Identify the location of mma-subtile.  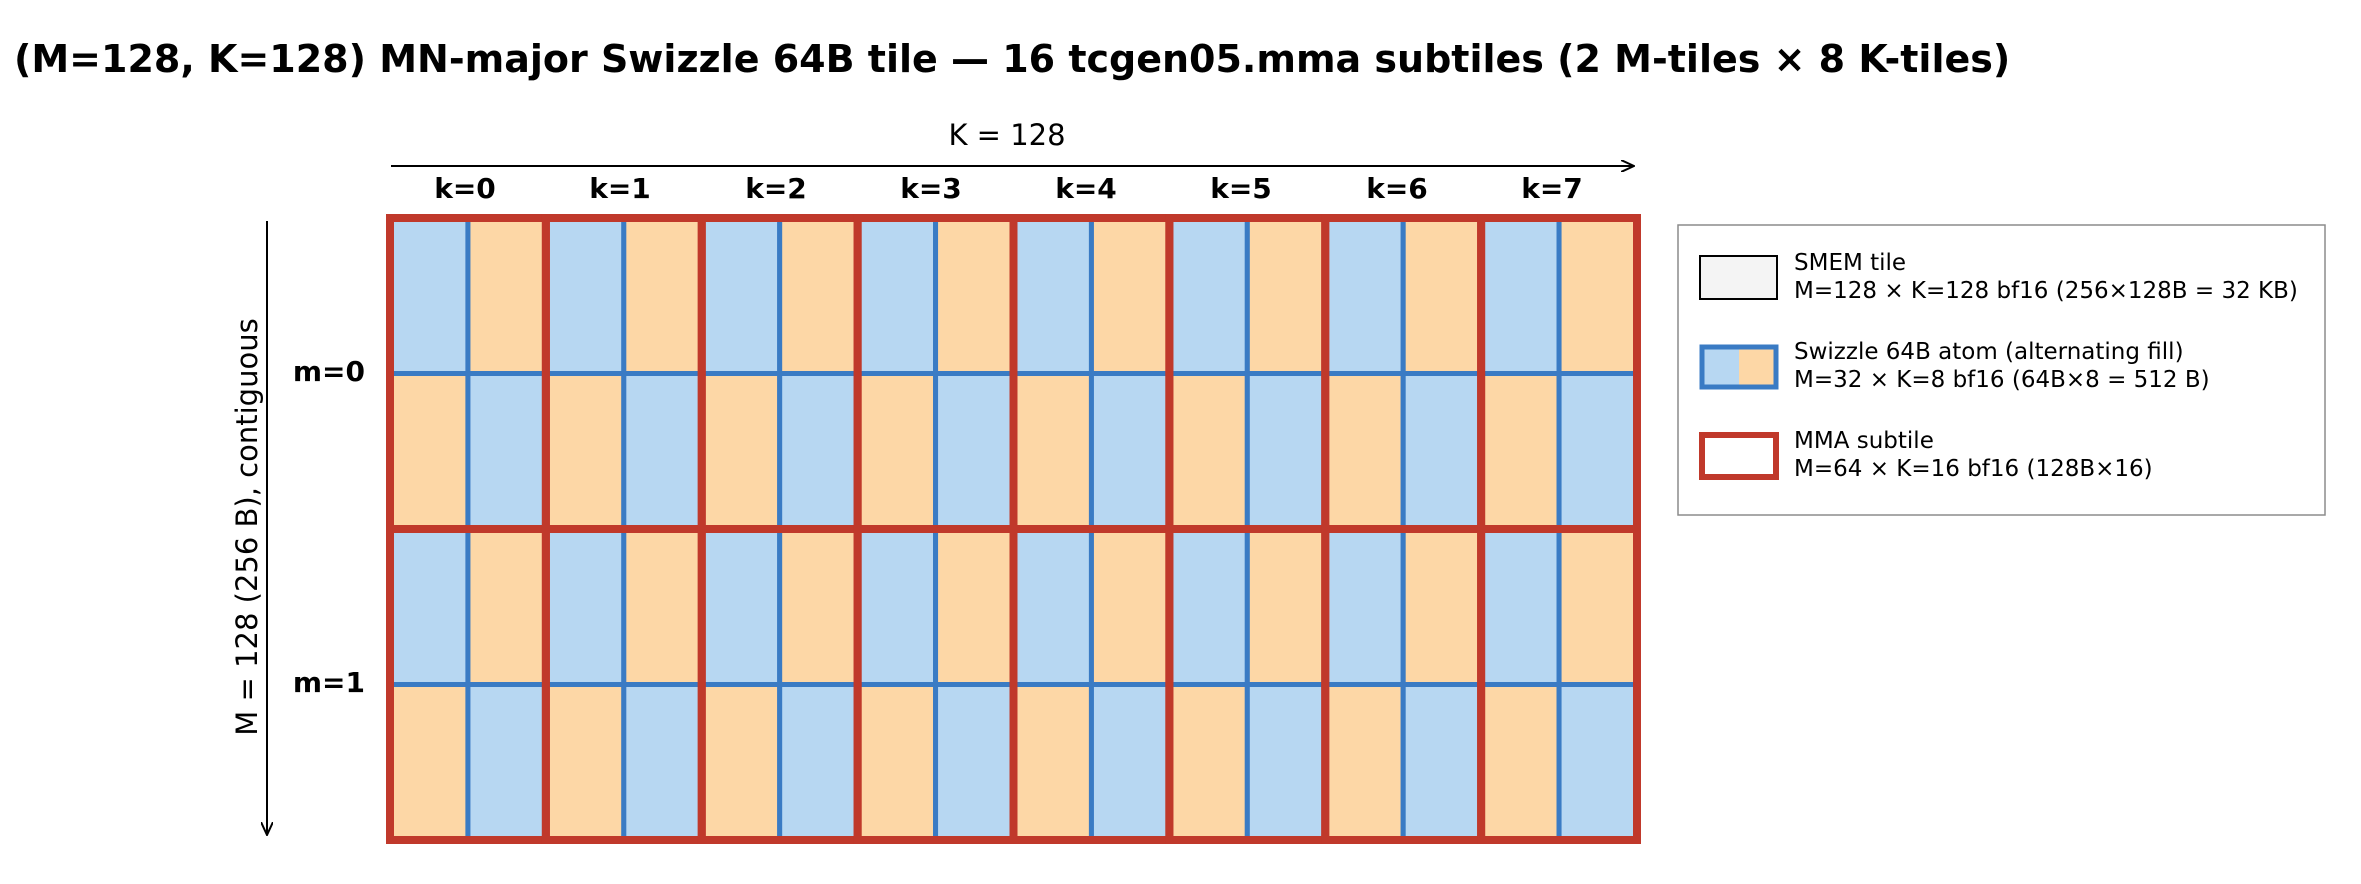
(1559, 684).